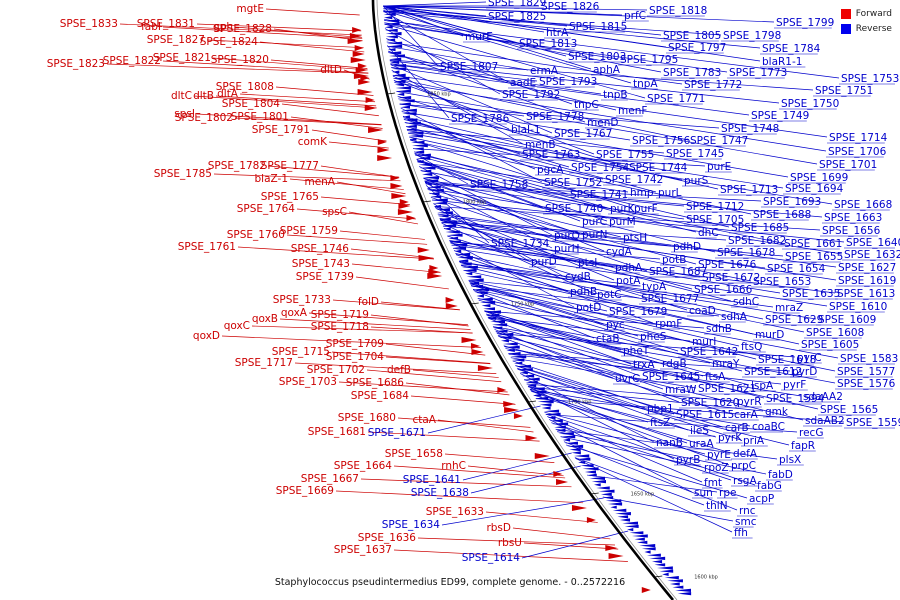 This screenshot has width=900, height=600. What do you see at coordinates (727, 389) in the screenshot?
I see `gene-label-spse-1621: SPSE_1621` at bounding box center [727, 389].